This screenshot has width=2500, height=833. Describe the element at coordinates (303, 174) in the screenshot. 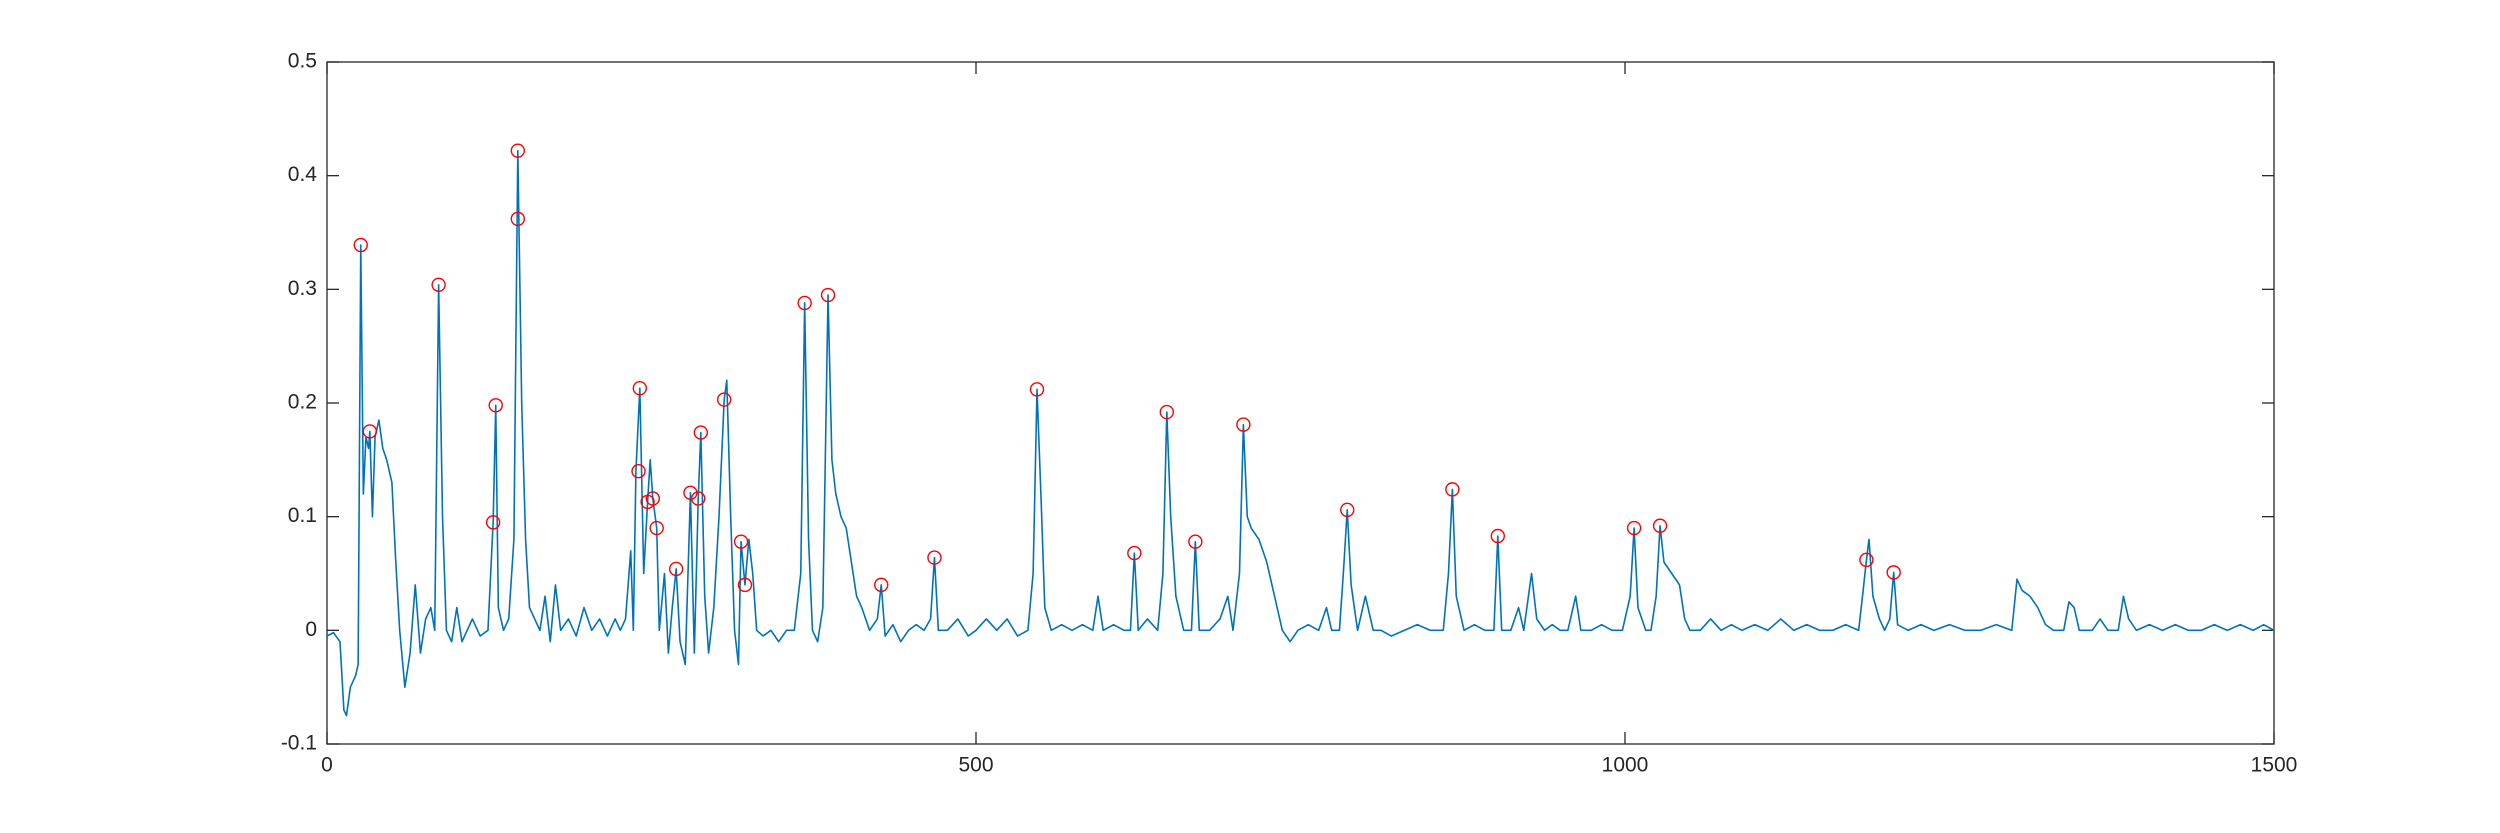

I see `y-tick-label: 0.4` at that location.